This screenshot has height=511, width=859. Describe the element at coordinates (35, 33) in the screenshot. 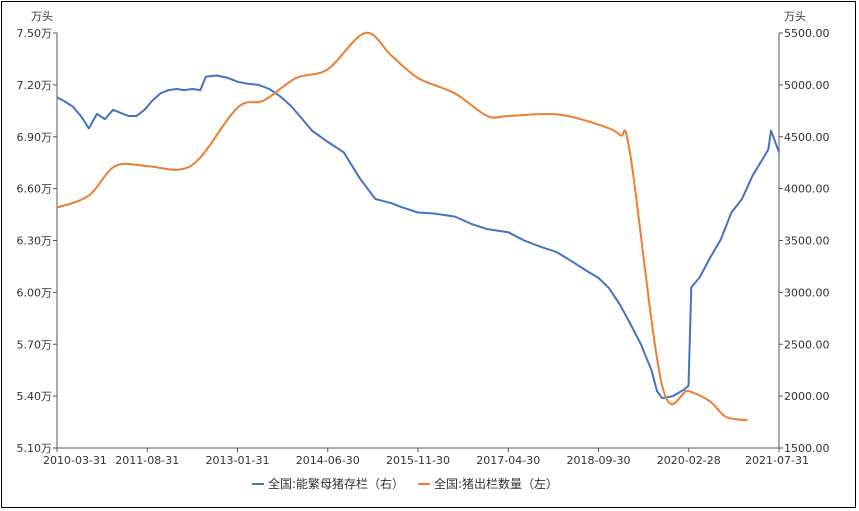

I see `left-tick-label: 7.50万` at that location.